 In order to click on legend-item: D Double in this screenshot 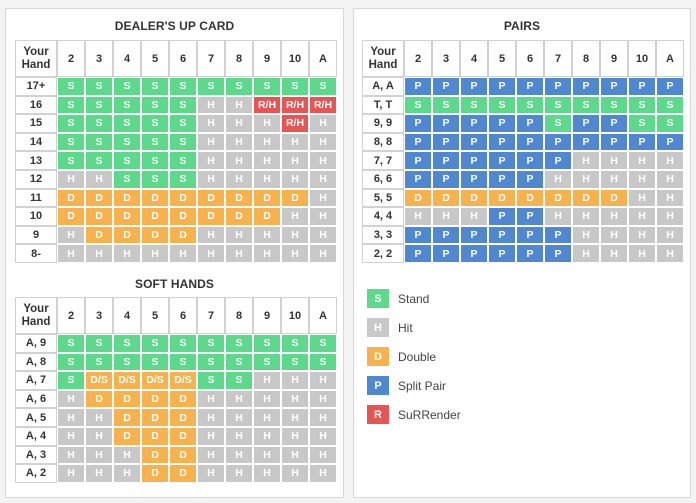, I will do `click(414, 356)`.